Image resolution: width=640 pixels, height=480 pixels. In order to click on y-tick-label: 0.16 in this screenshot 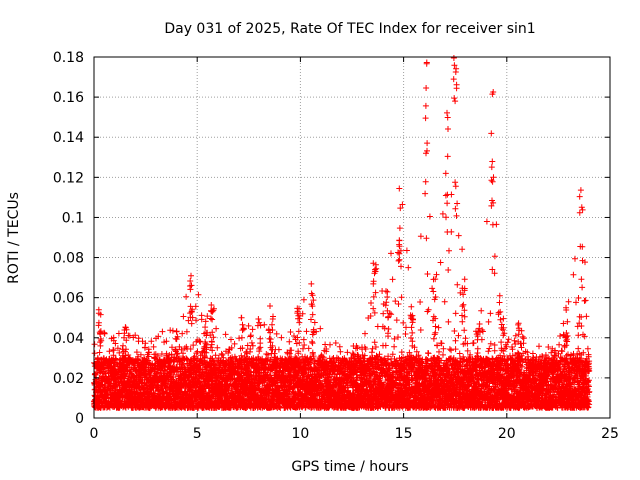, I will do `click(68, 98)`.